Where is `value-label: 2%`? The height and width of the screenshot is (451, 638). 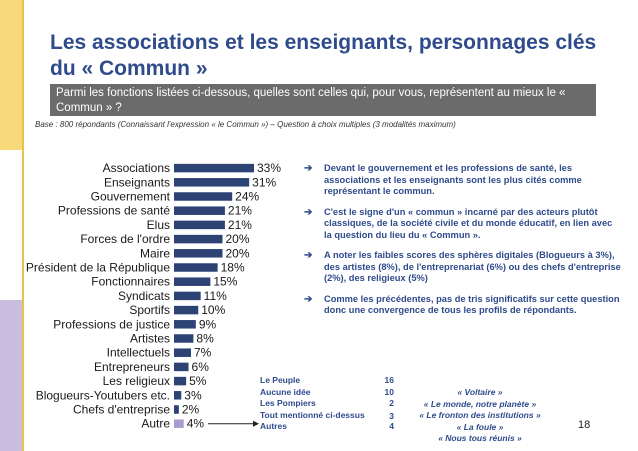
value-label: 2% is located at coordinates (191, 410).